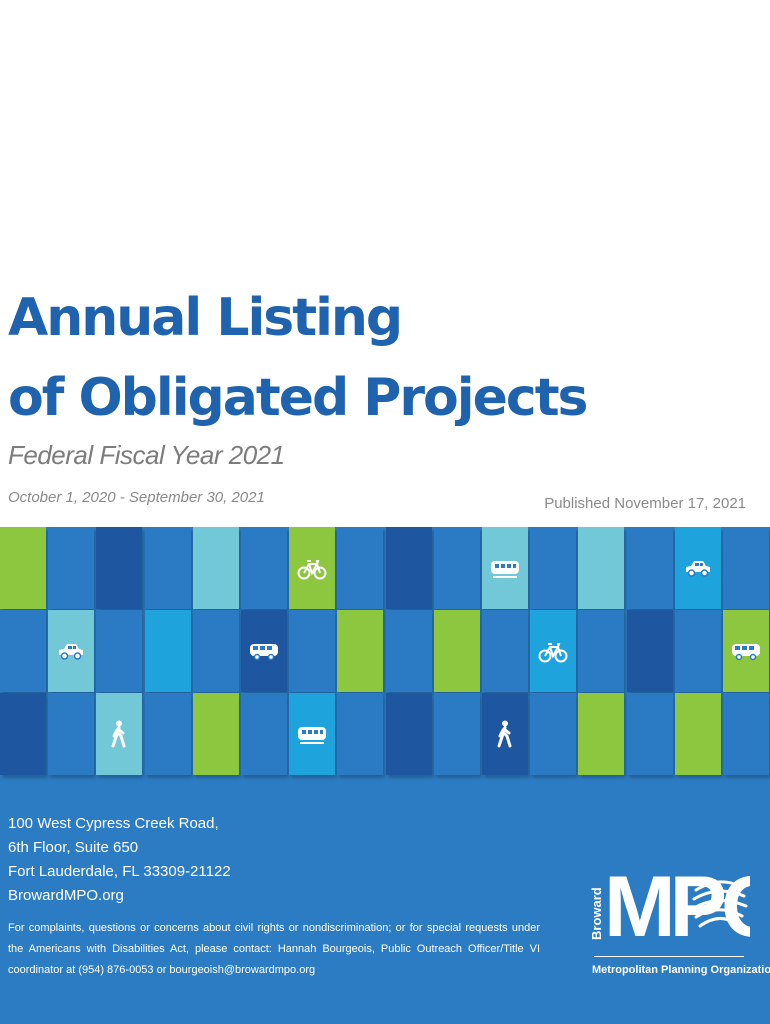  I want to click on address-line: 100 West Cypress Creek Road,, so click(113, 823).